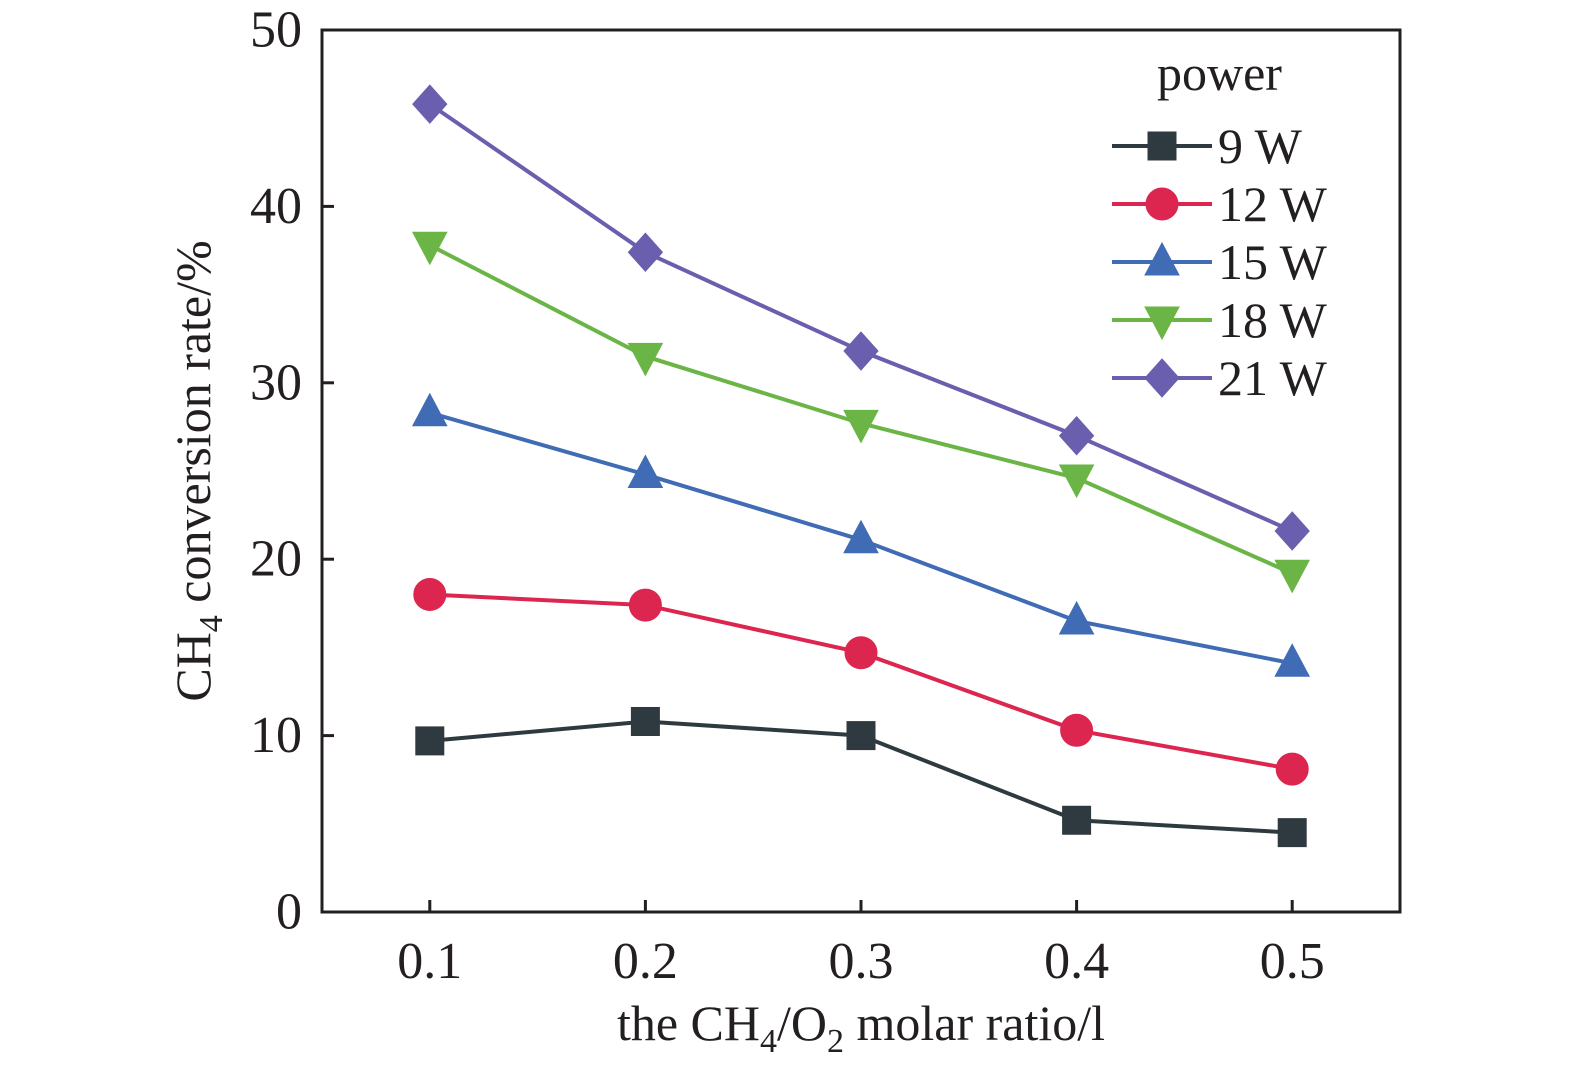 This screenshot has height=1072, width=1575. What do you see at coordinates (276, 559) in the screenshot?
I see `y-tick-label: 20` at bounding box center [276, 559].